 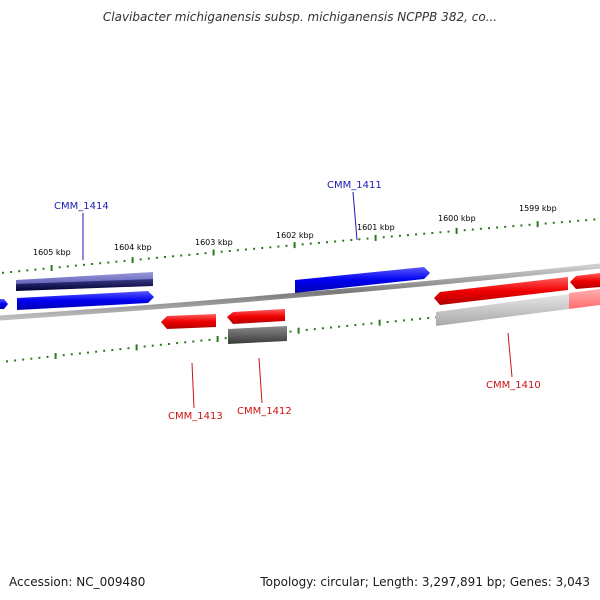 What do you see at coordinates (84, 285) in the screenshot?
I see `gene-cmm1414-dark-track` at bounding box center [84, 285].